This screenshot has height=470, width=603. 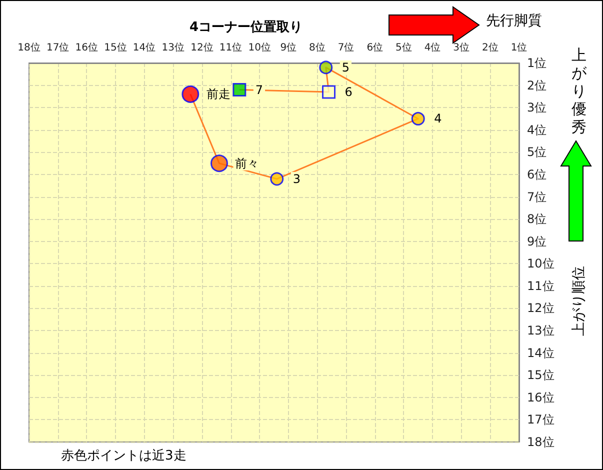 I want to click on x-tick-label: 4位, so click(x=432, y=48).